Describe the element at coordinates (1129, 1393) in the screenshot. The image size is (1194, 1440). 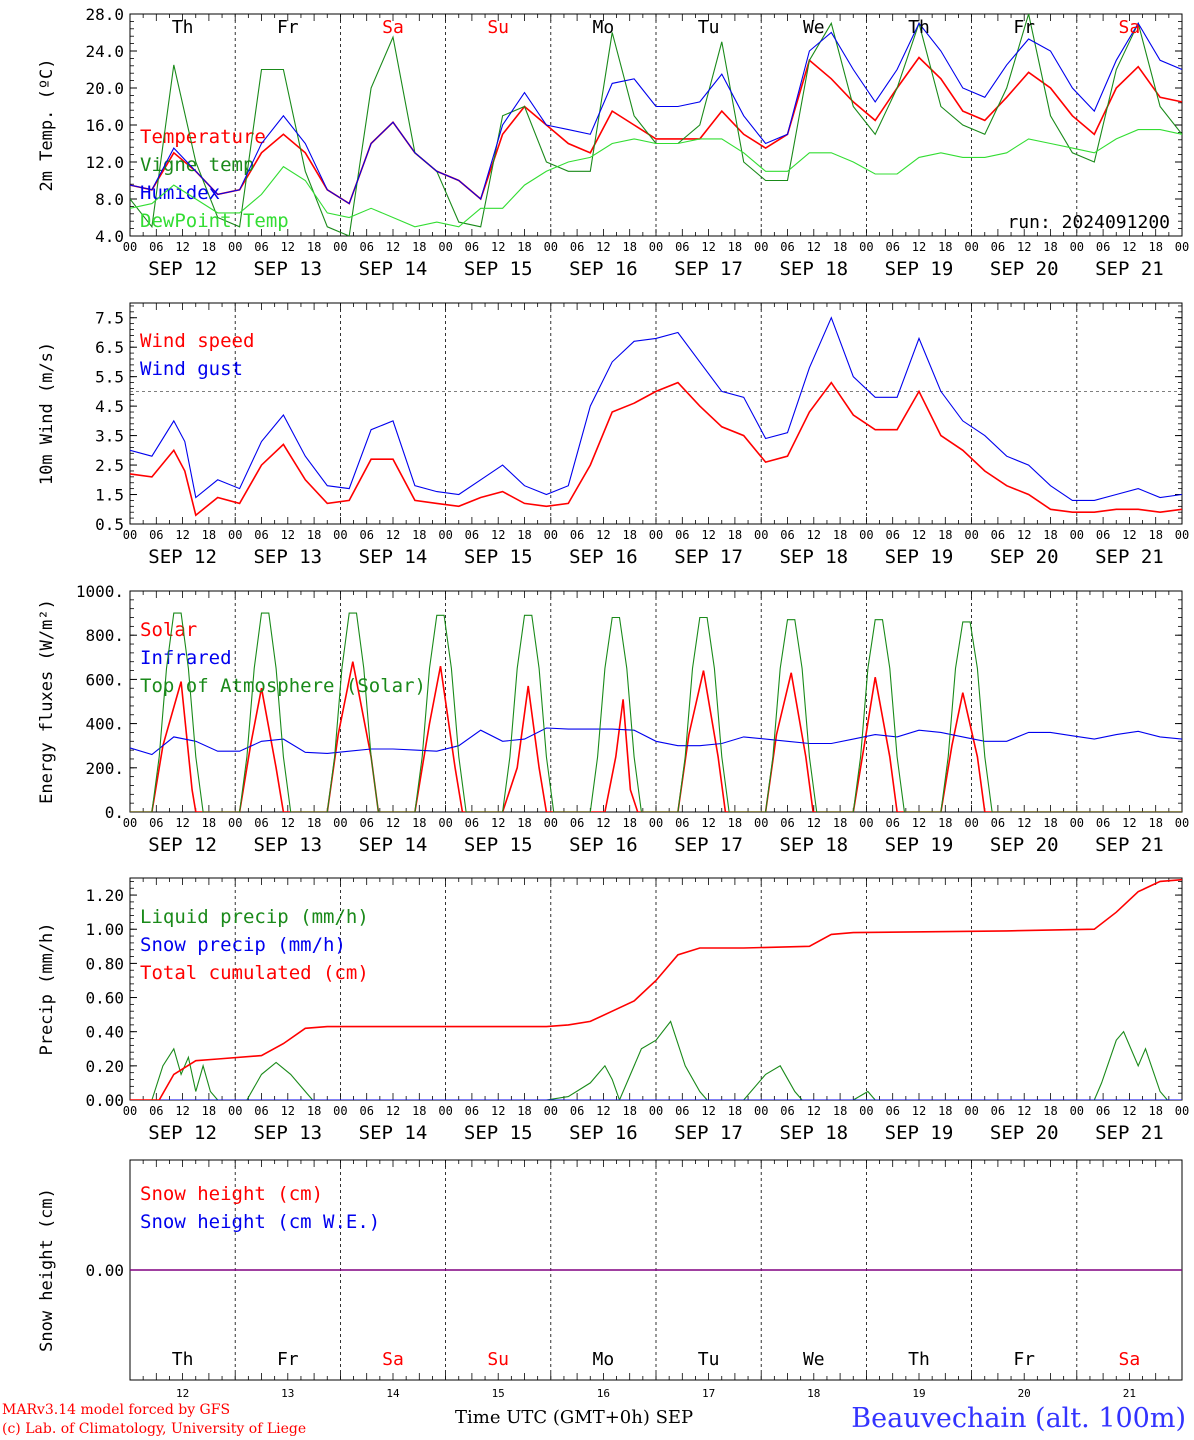
I see `day-number-label: 21` at that location.